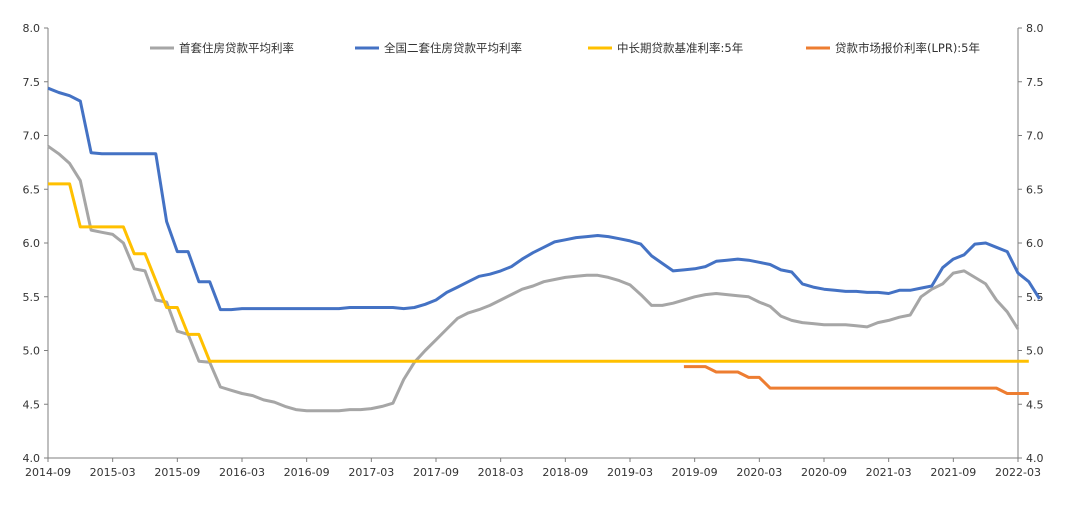  What do you see at coordinates (1035, 404) in the screenshot?
I see `y-tick-label-right: 4.5` at bounding box center [1035, 404].